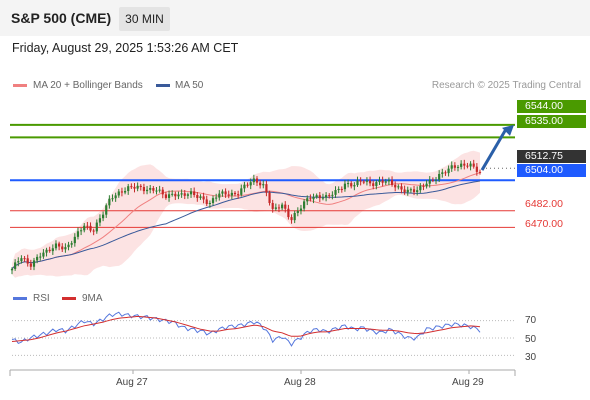 This screenshot has width=590, height=400. I want to click on datetime-label: Friday, August 29, 2025 1:53:26 AM CET, so click(125, 48).